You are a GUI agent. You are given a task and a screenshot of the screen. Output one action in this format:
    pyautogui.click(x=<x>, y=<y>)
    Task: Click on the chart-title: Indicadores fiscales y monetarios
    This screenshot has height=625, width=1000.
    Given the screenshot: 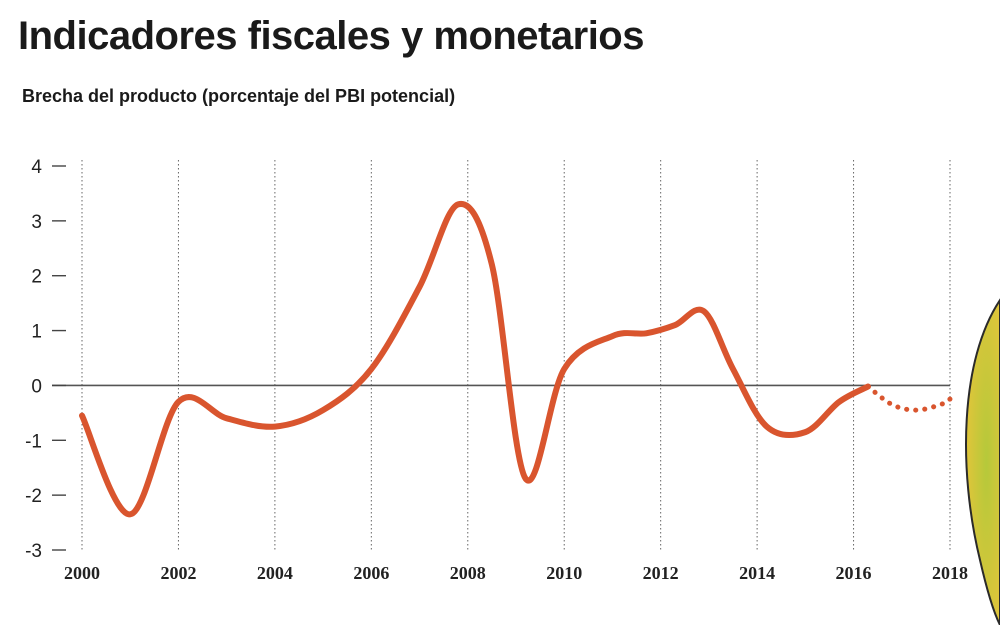 What is the action you would take?
    pyautogui.click(x=331, y=36)
    